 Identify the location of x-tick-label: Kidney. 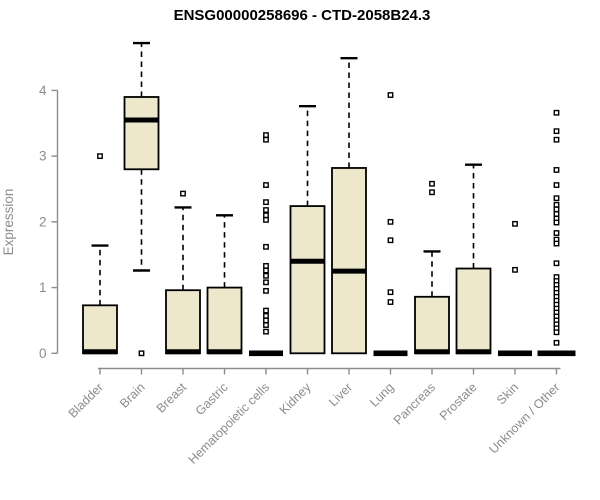
(295, 398).